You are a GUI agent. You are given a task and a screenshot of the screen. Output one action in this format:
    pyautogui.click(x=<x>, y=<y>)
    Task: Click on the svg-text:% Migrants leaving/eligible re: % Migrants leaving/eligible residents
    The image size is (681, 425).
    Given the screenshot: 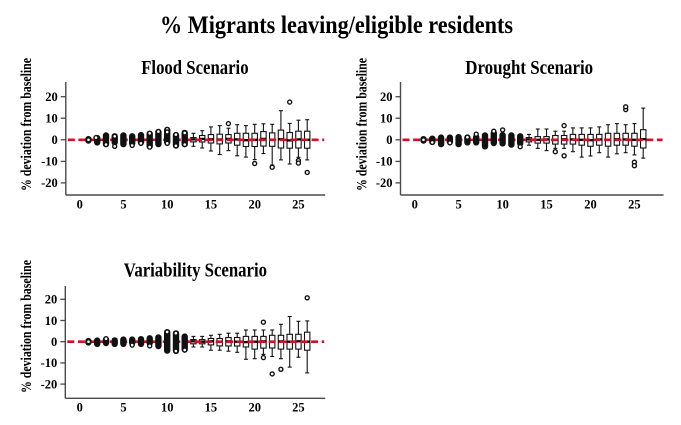 What is the action you would take?
    pyautogui.click(x=336, y=24)
    